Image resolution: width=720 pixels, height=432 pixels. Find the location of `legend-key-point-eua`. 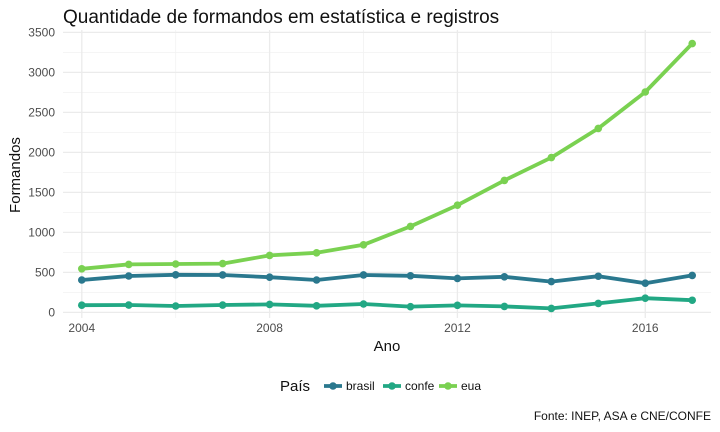

legend-key-point-eua is located at coordinates (448, 386).